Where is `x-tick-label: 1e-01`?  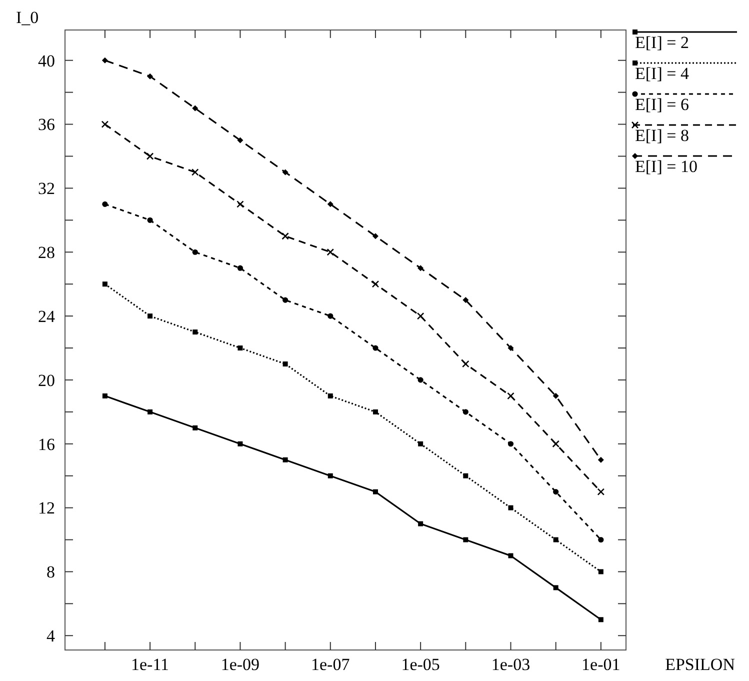 x-tick-label: 1e-01 is located at coordinates (601, 664).